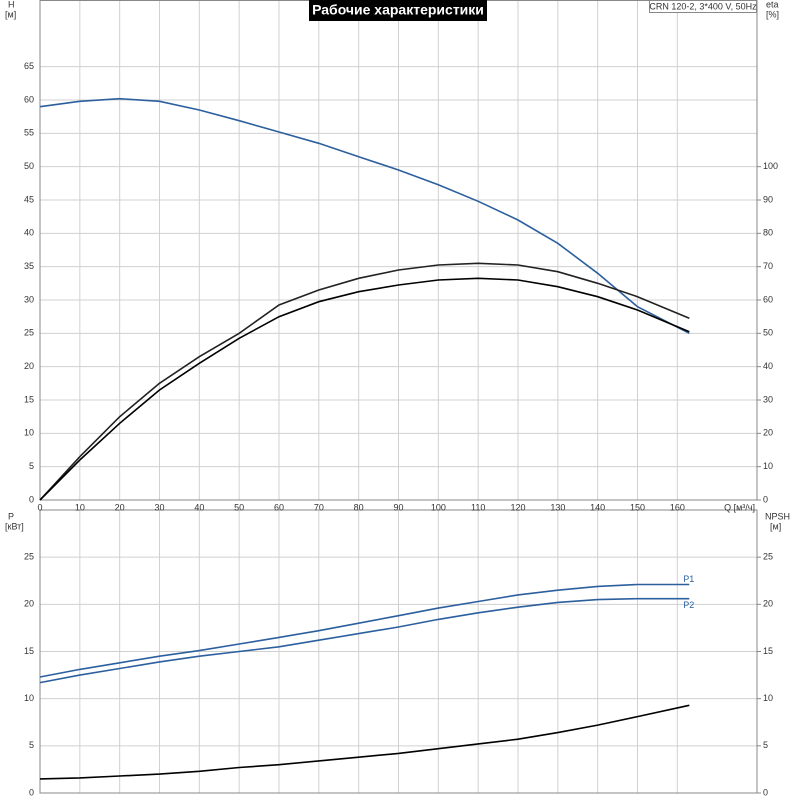 The width and height of the screenshot is (800, 800). Describe the element at coordinates (768, 199) in the screenshot. I see `y2-tick-label: 90` at that location.